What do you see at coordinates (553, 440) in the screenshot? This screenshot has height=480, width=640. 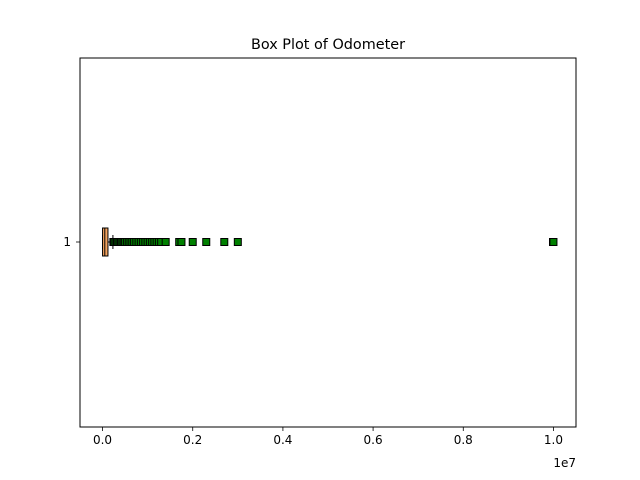 I see `x-tick-label: 1.0` at bounding box center [553, 440].